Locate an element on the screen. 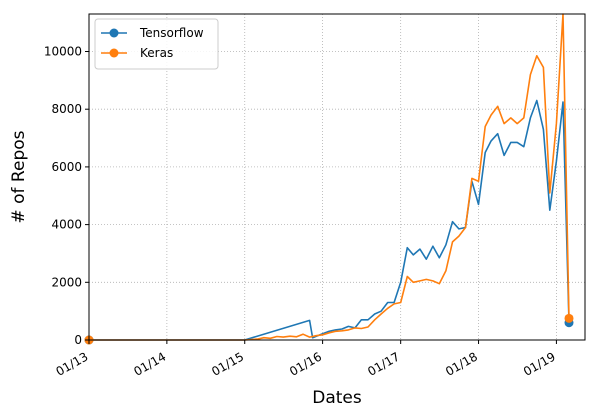 This screenshot has height=417, width=598. y-tick-label: 0 is located at coordinates (78, 340).